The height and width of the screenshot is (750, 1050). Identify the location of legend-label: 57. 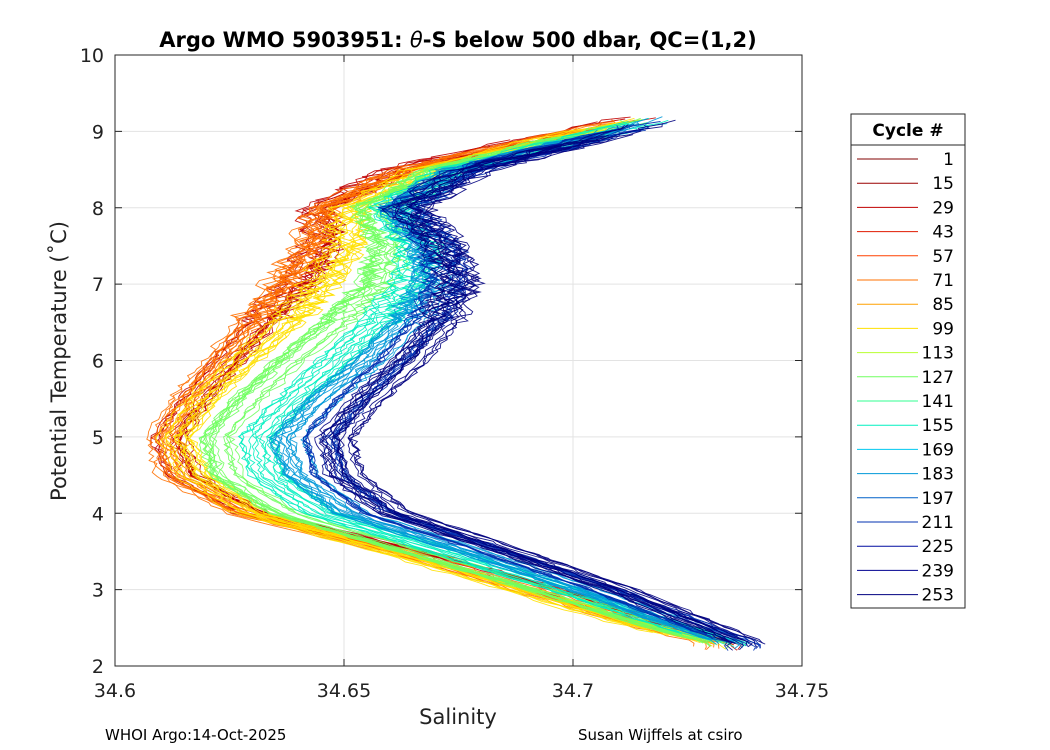
(943, 257).